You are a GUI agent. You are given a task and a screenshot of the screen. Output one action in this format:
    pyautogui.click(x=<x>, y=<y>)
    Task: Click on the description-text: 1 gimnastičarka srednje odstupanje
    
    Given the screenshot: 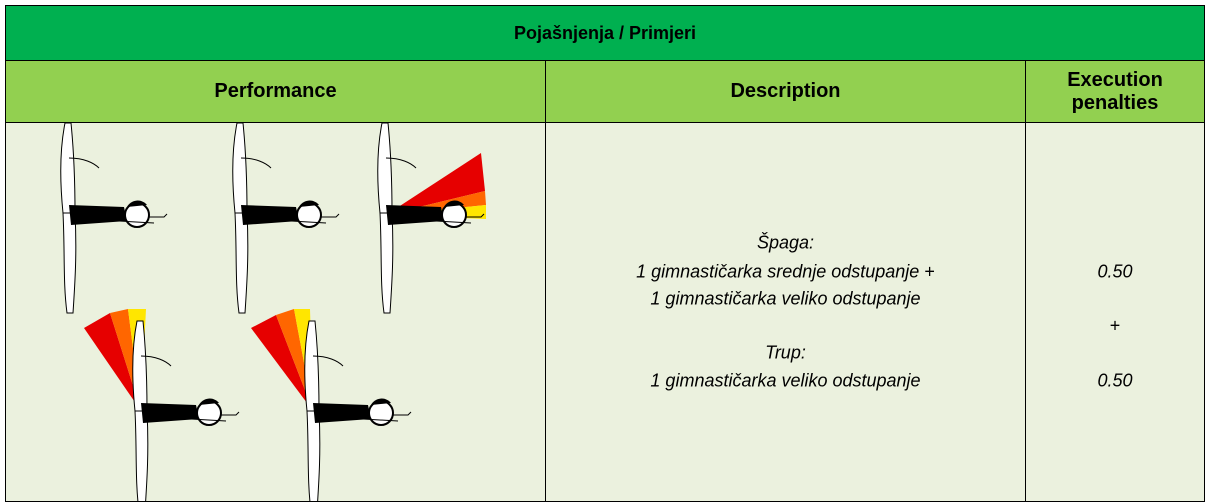 What is the action you would take?
    pyautogui.click(x=778, y=271)
    